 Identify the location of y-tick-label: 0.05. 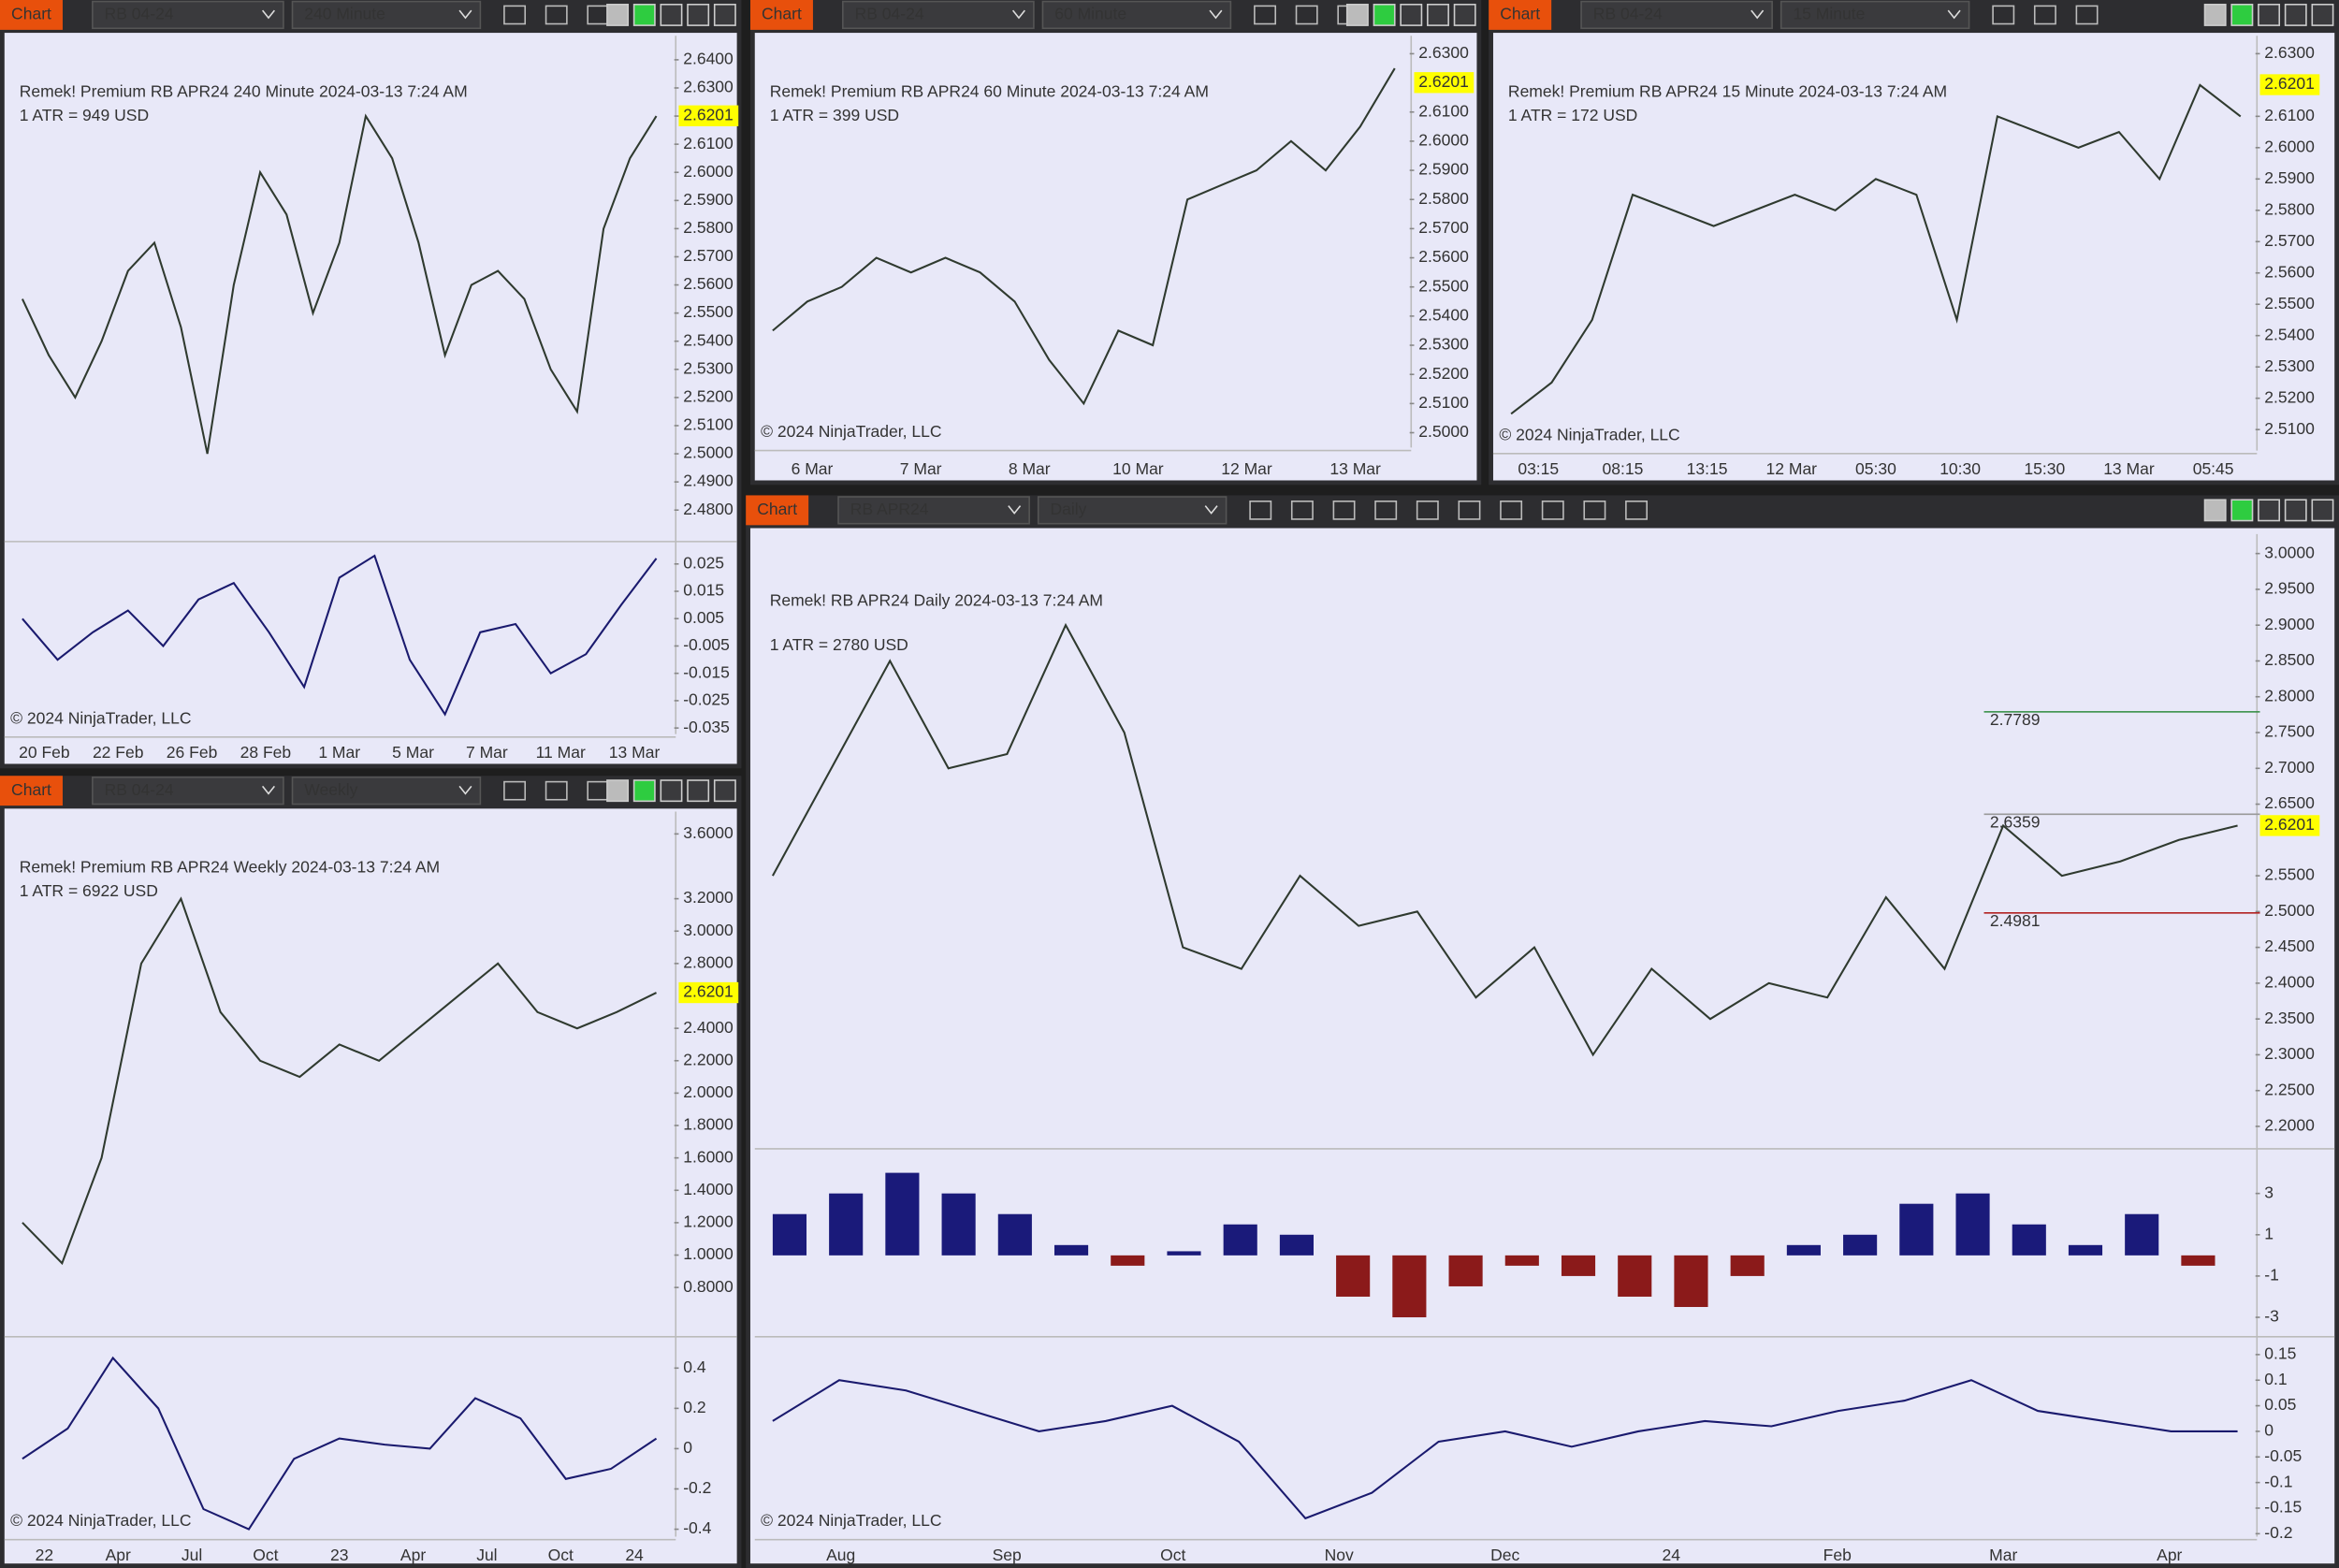
(2280, 1404).